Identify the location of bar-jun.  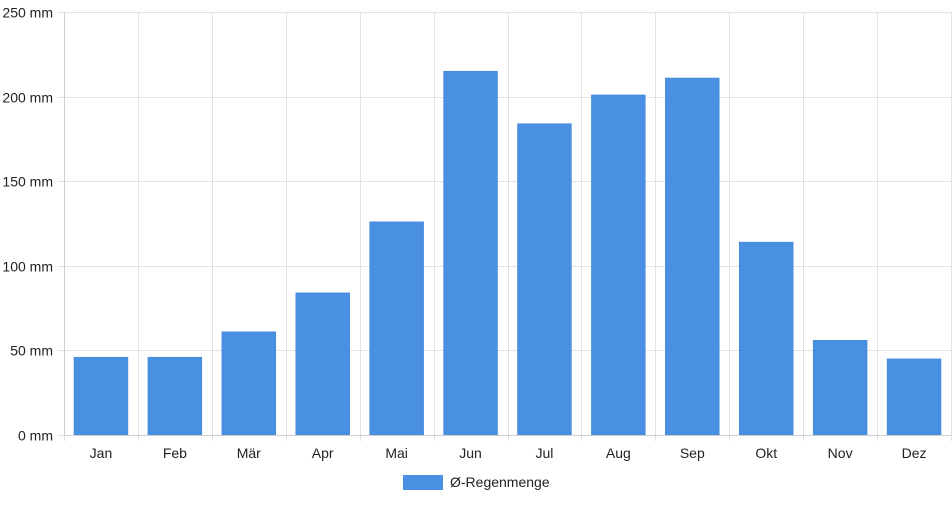
(470, 253).